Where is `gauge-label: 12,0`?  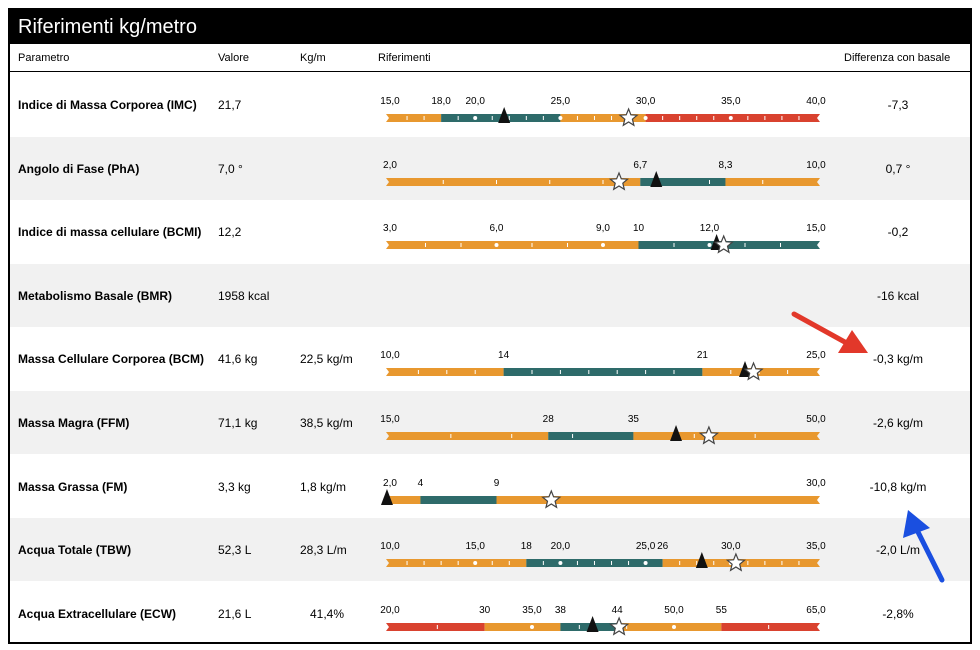
gauge-label: 12,0 is located at coordinates (710, 228).